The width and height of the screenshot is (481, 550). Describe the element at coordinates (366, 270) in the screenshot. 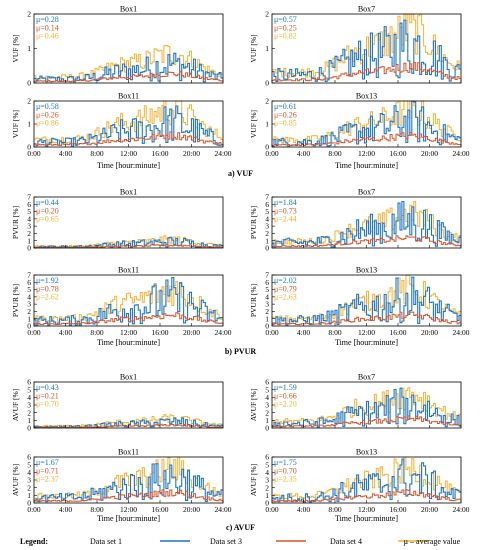

I see `panel-title: Box13` at that location.